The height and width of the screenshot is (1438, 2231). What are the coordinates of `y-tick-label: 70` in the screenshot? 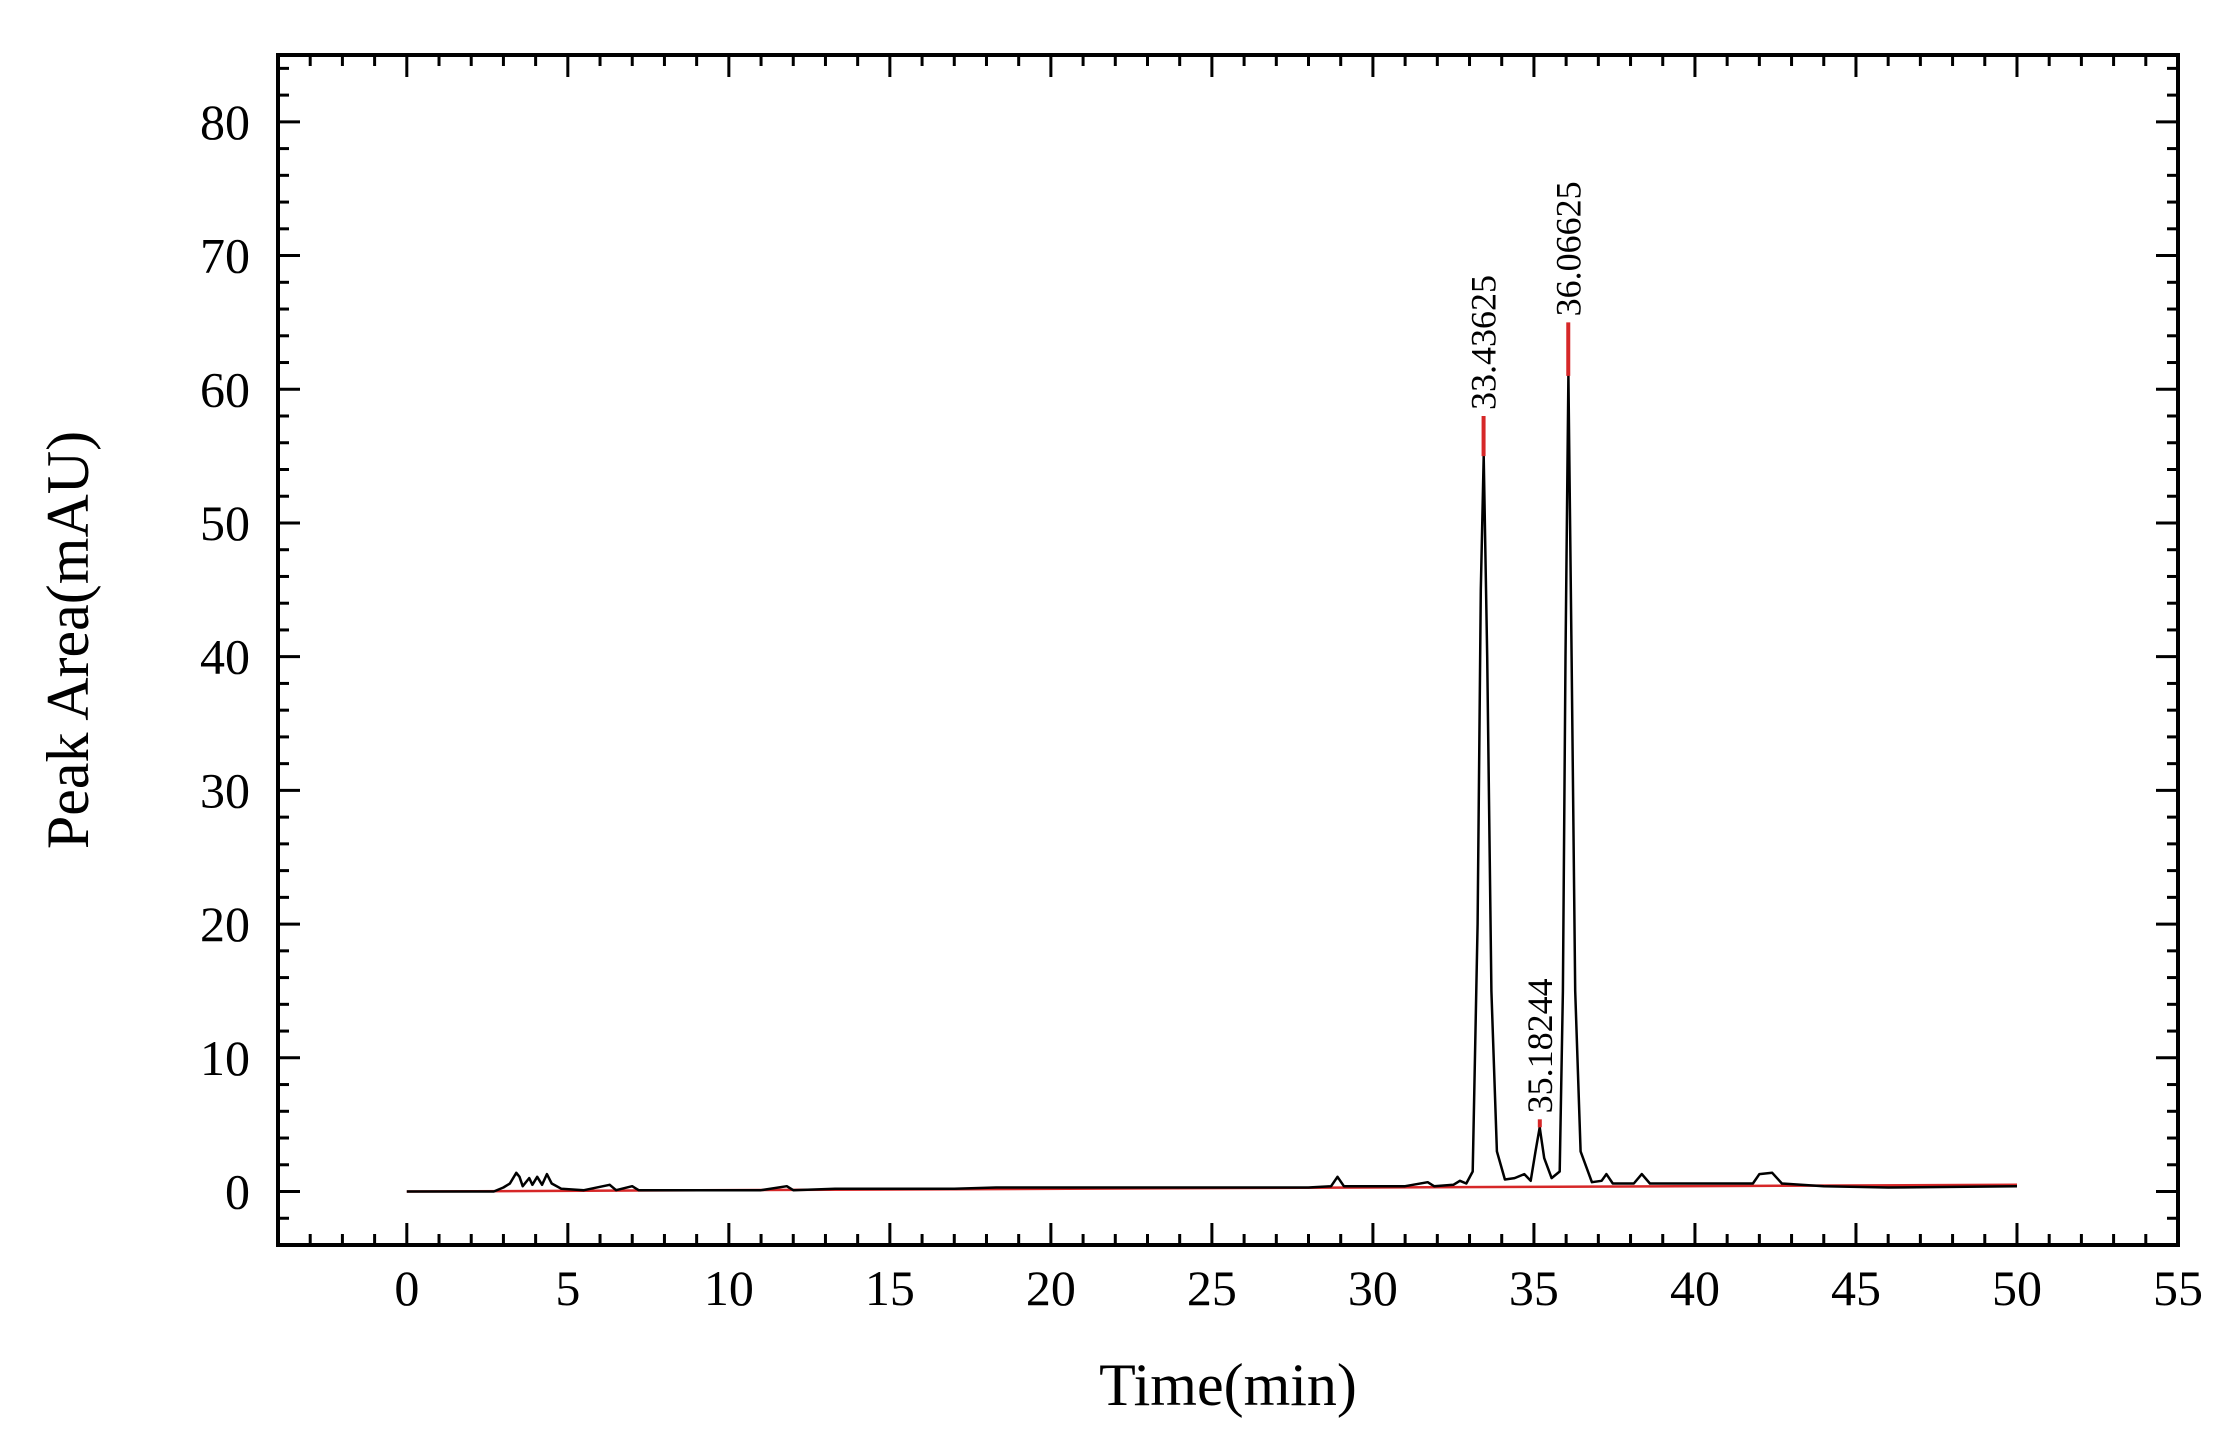 It's located at (225, 256).